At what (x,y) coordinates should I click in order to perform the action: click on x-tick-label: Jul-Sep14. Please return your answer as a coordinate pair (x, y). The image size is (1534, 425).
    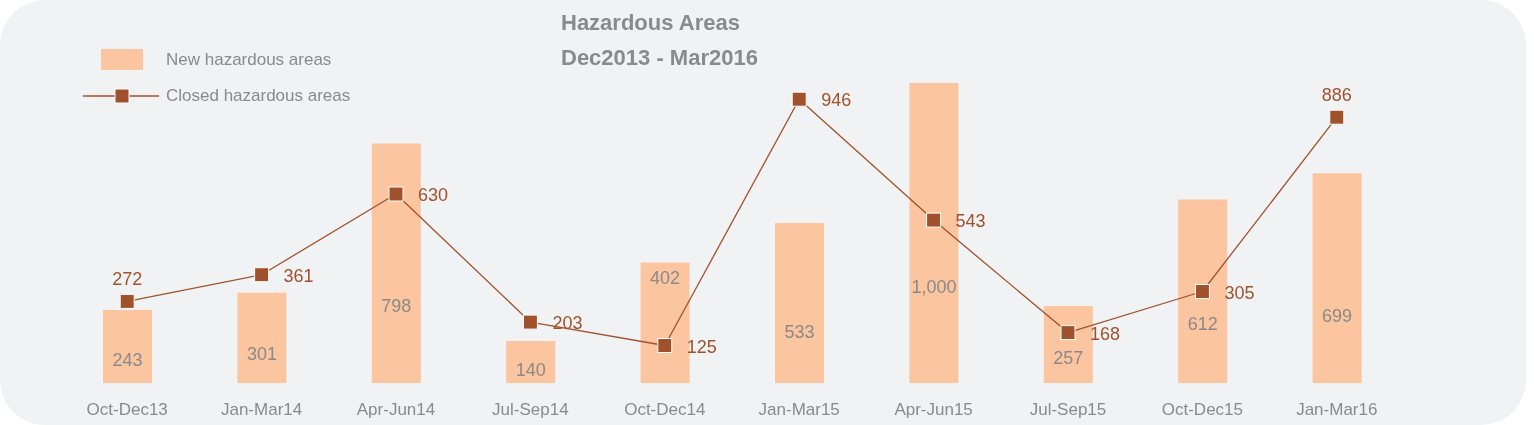
    Looking at the image, I should click on (530, 410).